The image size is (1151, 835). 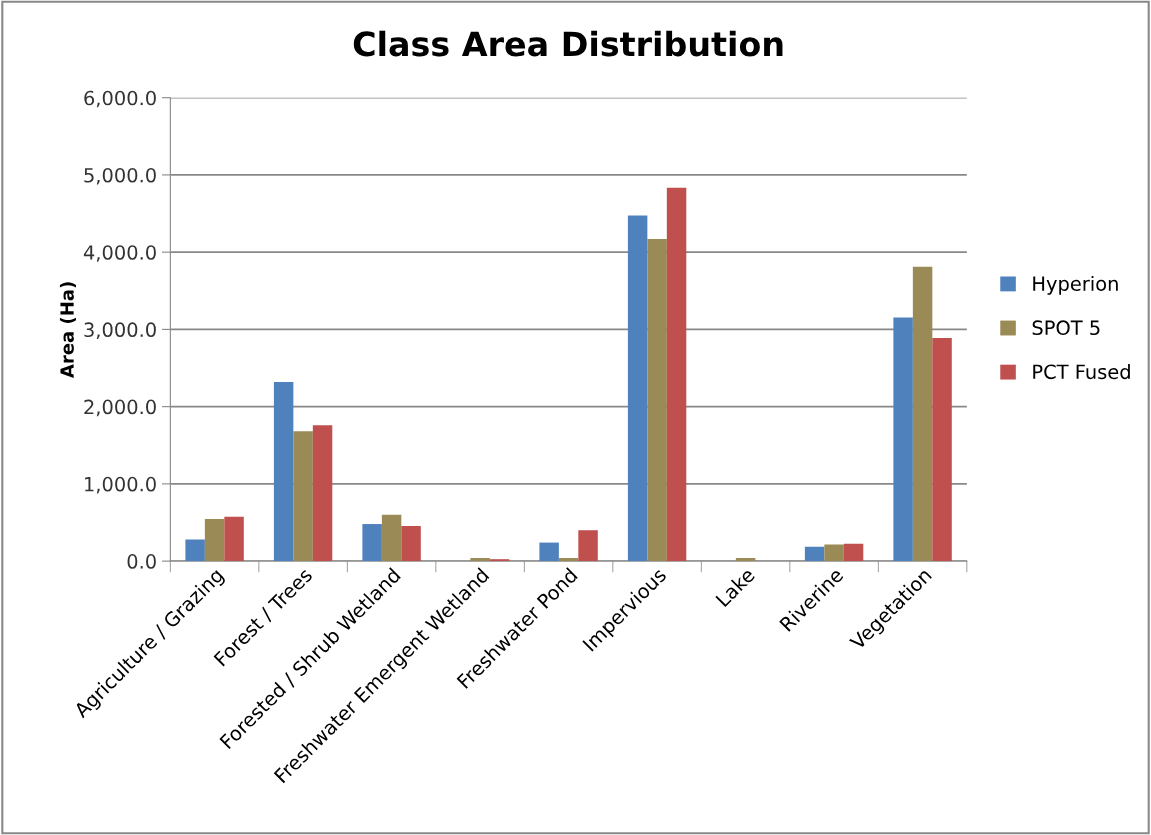 What do you see at coordinates (141, 561) in the screenshot?
I see `y-tick-label: 0.0` at bounding box center [141, 561].